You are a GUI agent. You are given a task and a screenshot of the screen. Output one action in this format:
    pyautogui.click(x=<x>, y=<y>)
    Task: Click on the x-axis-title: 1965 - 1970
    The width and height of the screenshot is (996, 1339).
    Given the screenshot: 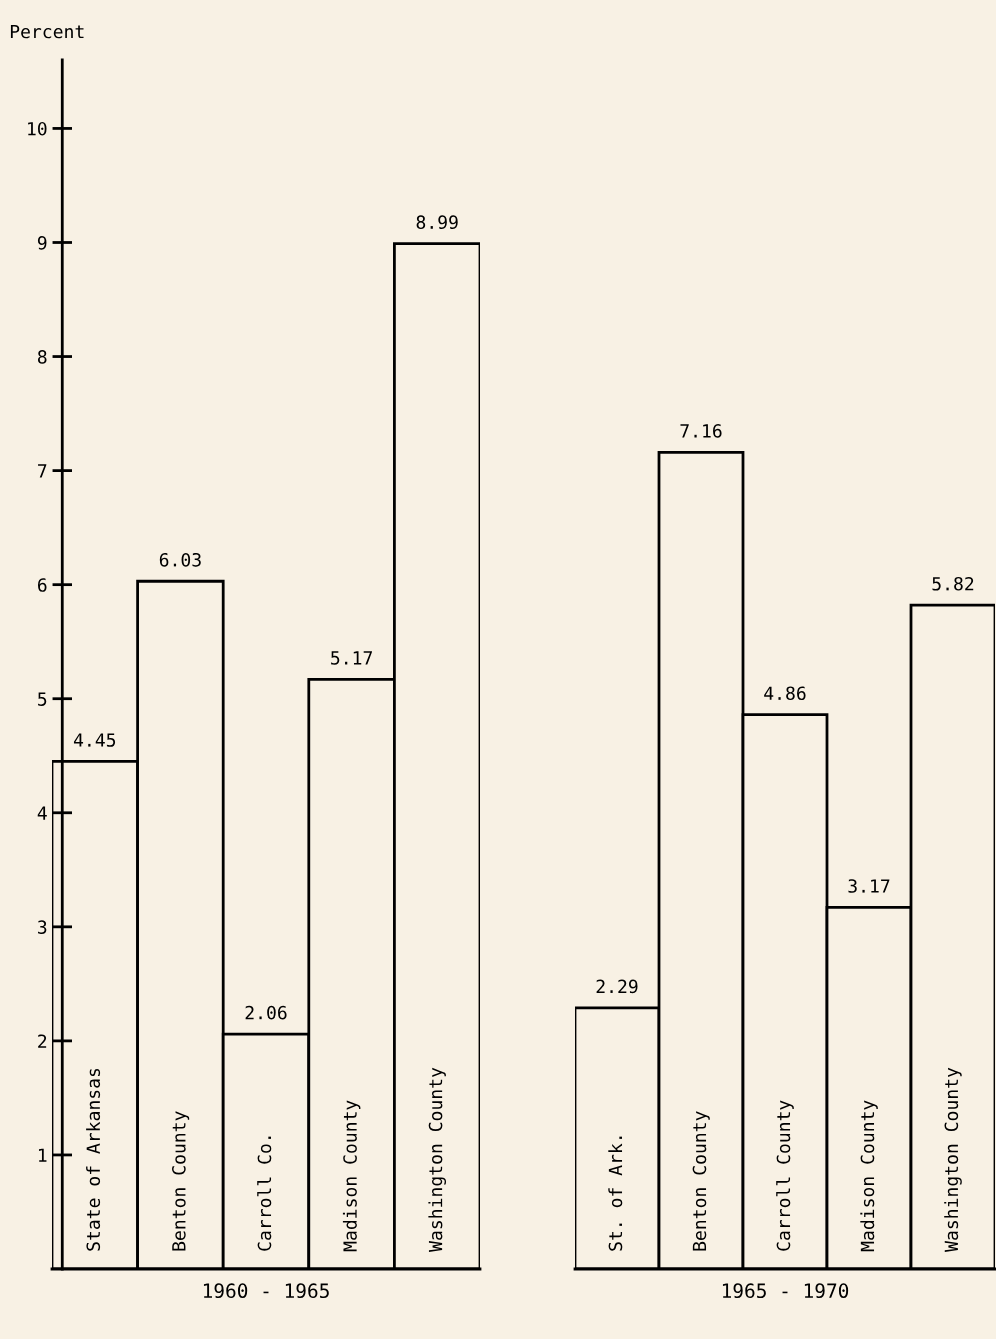 What is the action you would take?
    pyautogui.click(x=785, y=1291)
    